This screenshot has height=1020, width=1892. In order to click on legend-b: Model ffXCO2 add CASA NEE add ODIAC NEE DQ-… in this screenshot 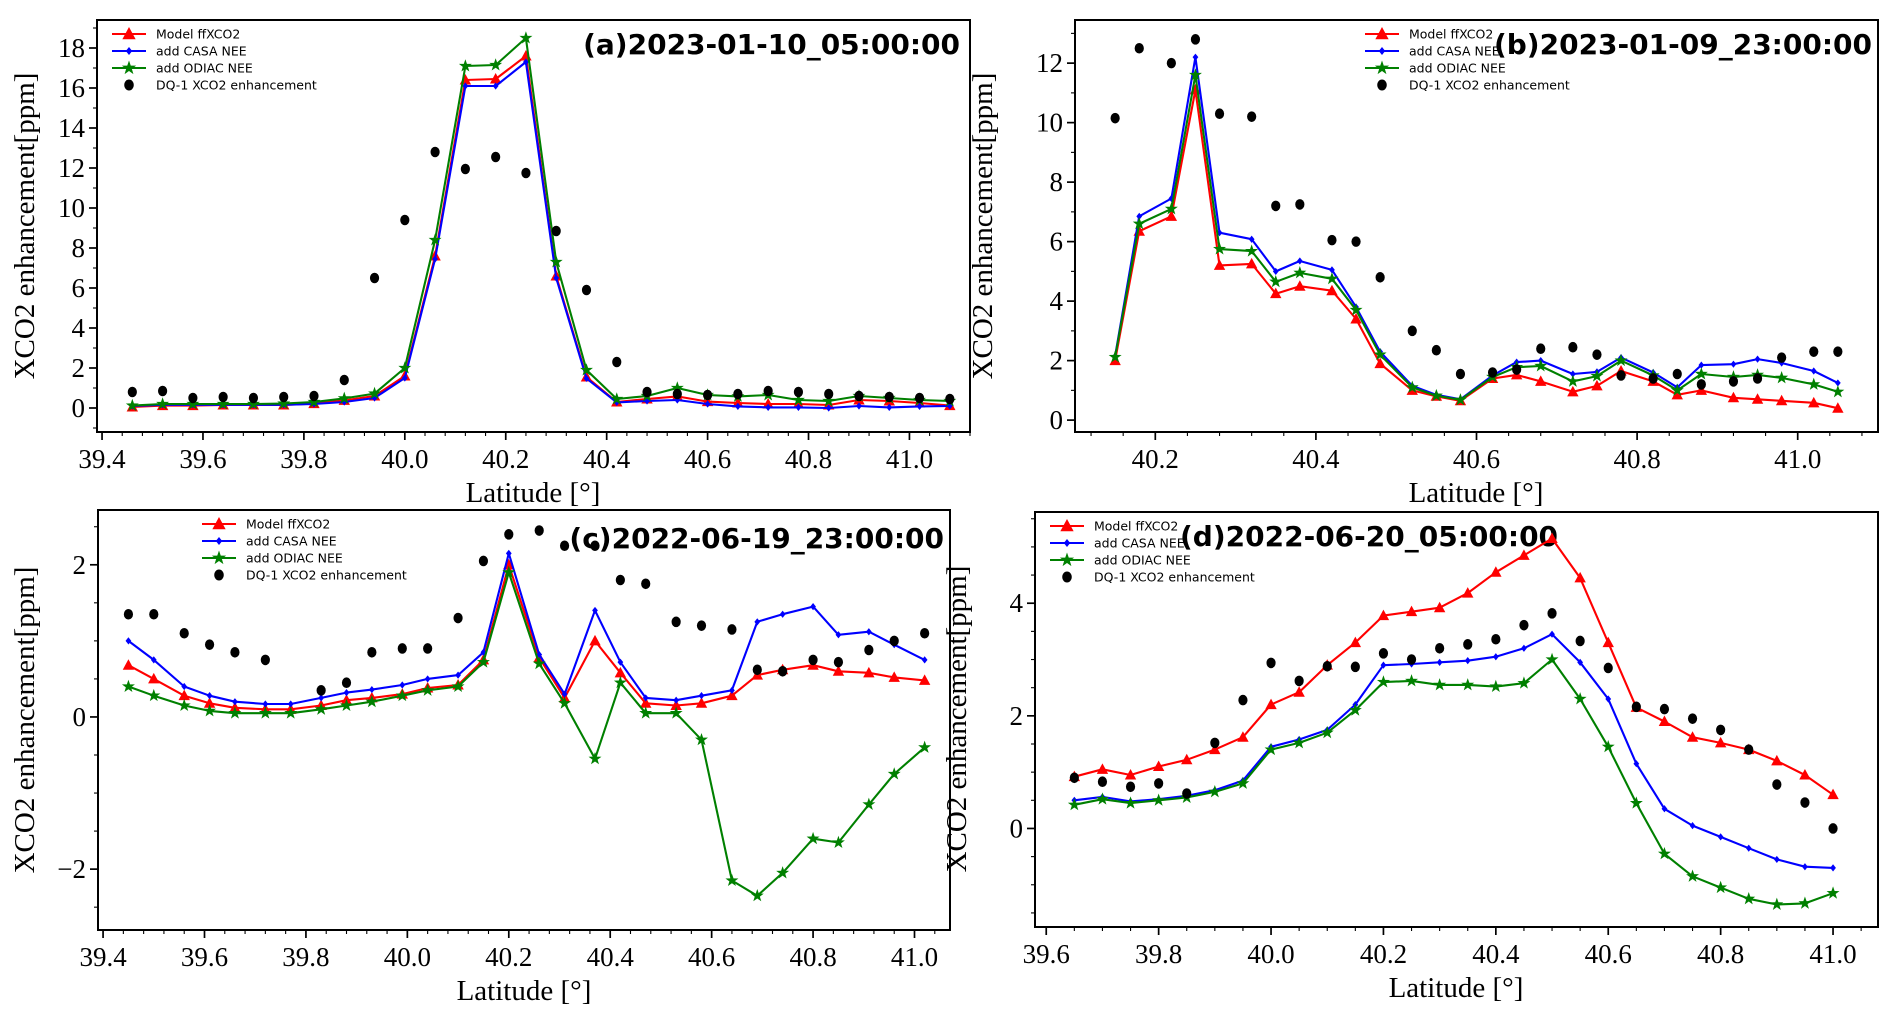, I will do `click(1467, 60)`.